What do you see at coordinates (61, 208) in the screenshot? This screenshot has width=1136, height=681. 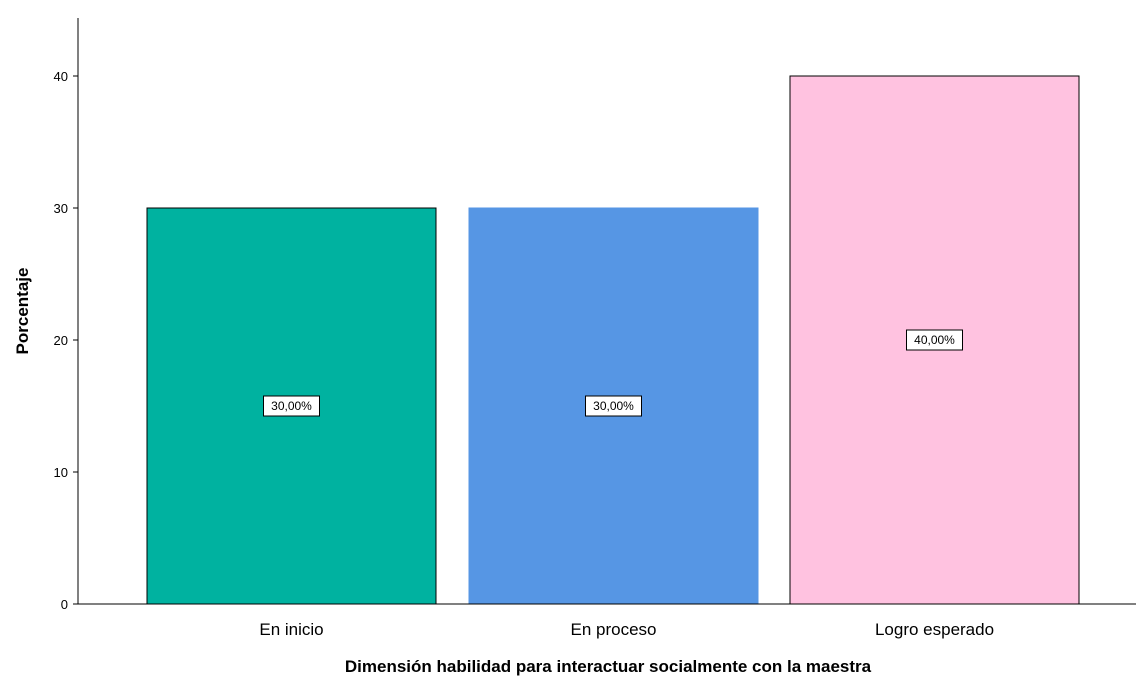 I see `y-tick-label: 30` at bounding box center [61, 208].